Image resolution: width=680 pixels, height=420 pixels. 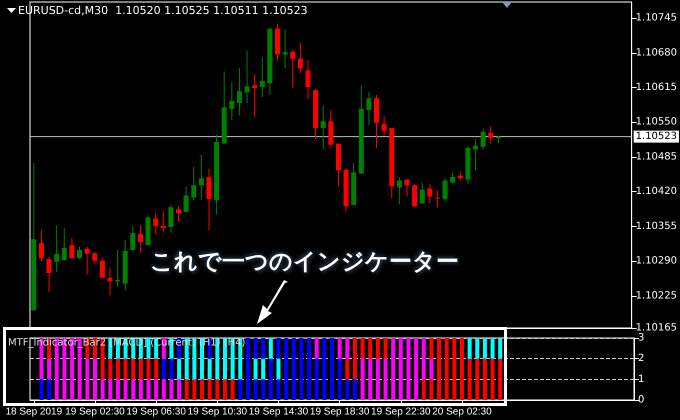 What do you see at coordinates (218, 412) in the screenshot?
I see `x-tick-label: 19 Sep 10:30` at bounding box center [218, 412].